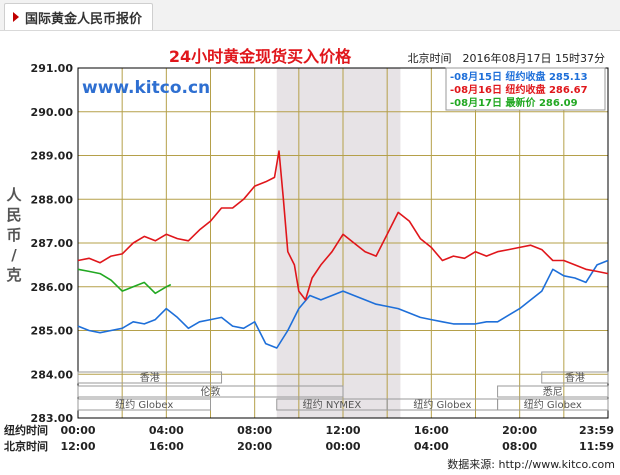 This screenshot has width=620, height=475. Describe the element at coordinates (506, 58) in the screenshot. I see `time-label: 北京时间 2016年08月17日 15时37分` at that location.